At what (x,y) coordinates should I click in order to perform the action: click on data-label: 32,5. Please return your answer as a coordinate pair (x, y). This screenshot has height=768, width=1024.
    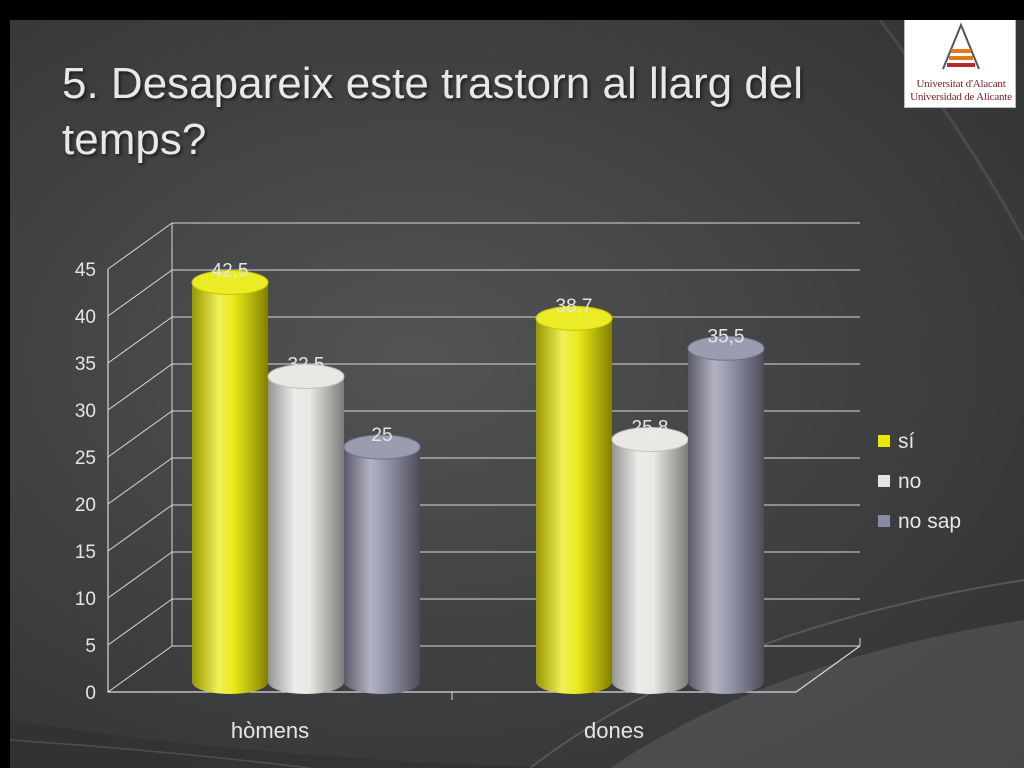
    Looking at the image, I should click on (306, 365).